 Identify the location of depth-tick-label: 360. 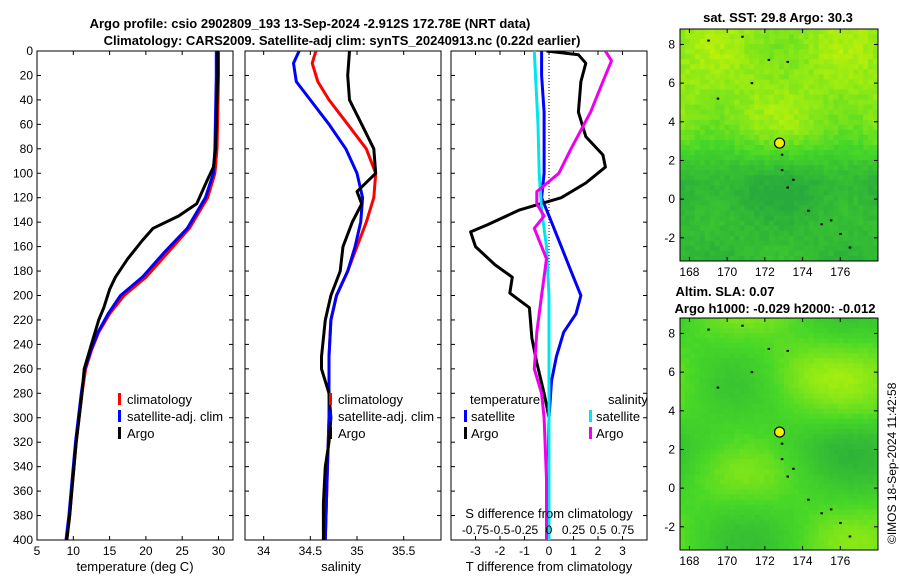
(23, 491).